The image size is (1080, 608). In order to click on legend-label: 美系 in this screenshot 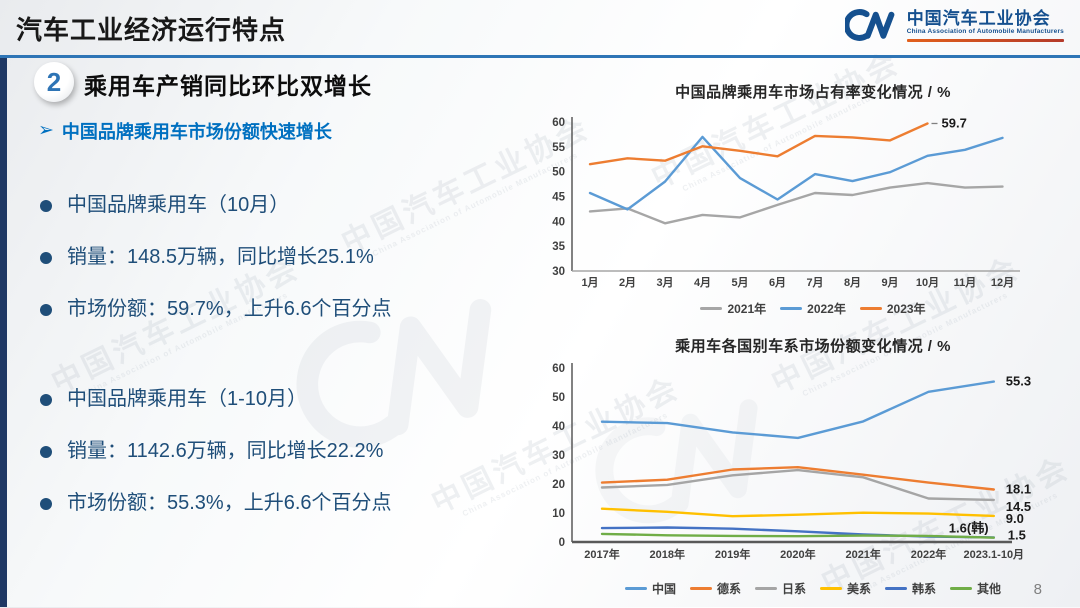, I will do `click(859, 589)`.